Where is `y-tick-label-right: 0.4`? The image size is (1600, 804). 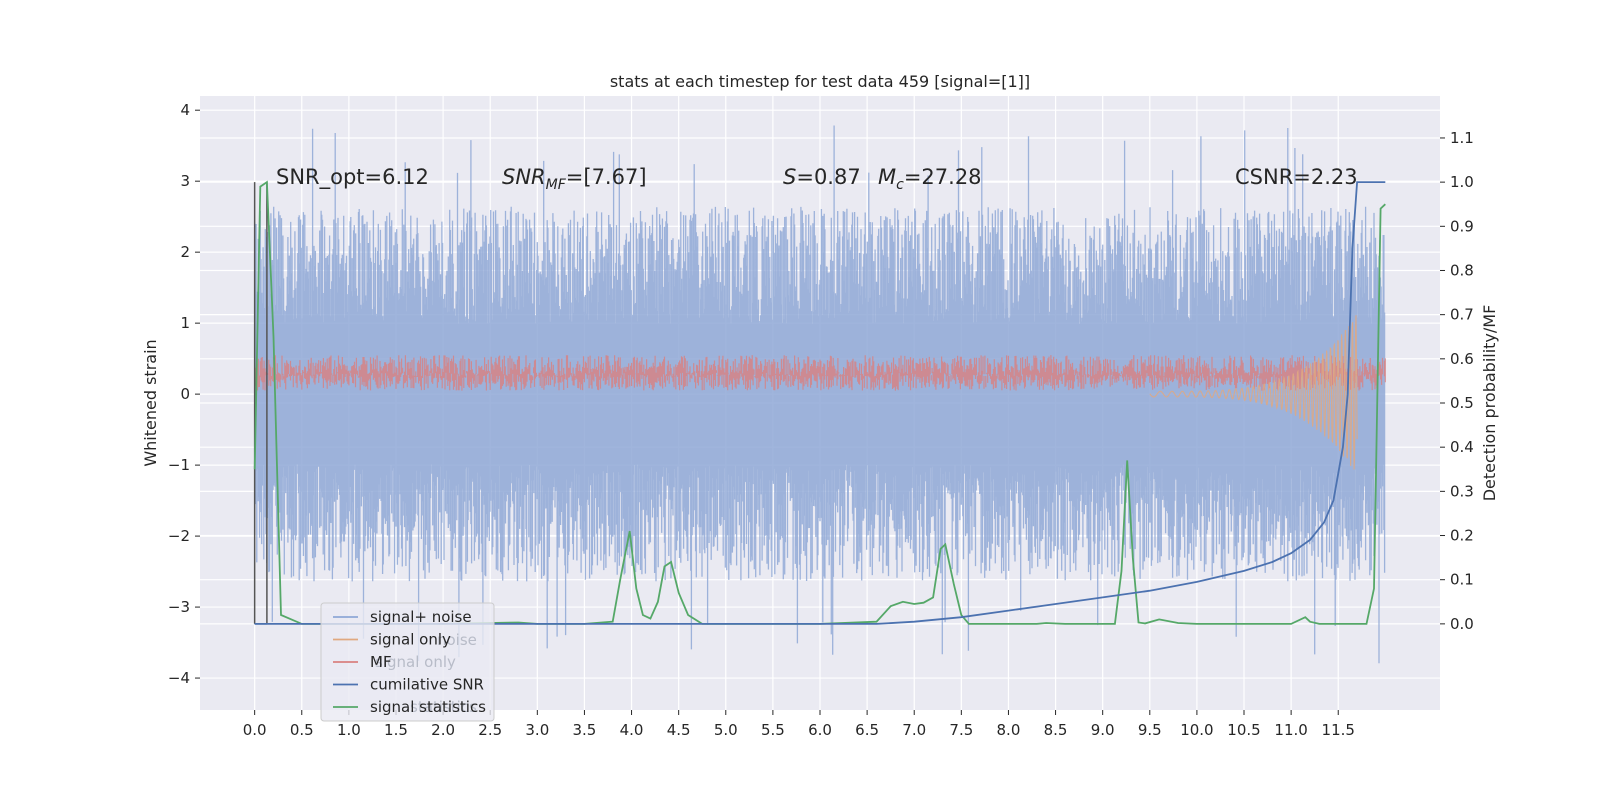 y-tick-label-right: 0.4 is located at coordinates (1462, 447).